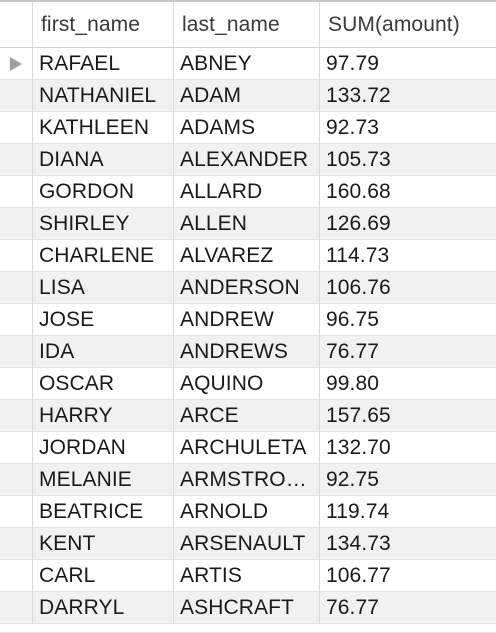  I want to click on cell-first-name: DIANA, so click(103, 159).